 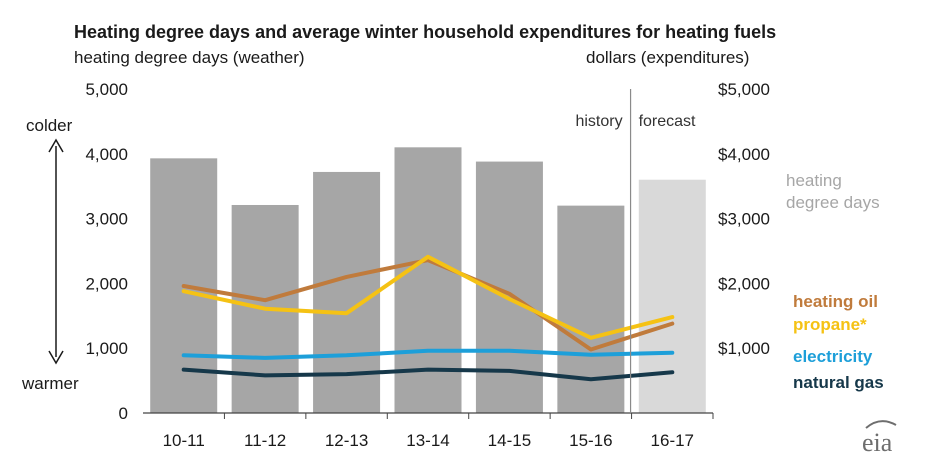 I want to click on eia-logo-swoosh-icon, so click(x=881, y=424).